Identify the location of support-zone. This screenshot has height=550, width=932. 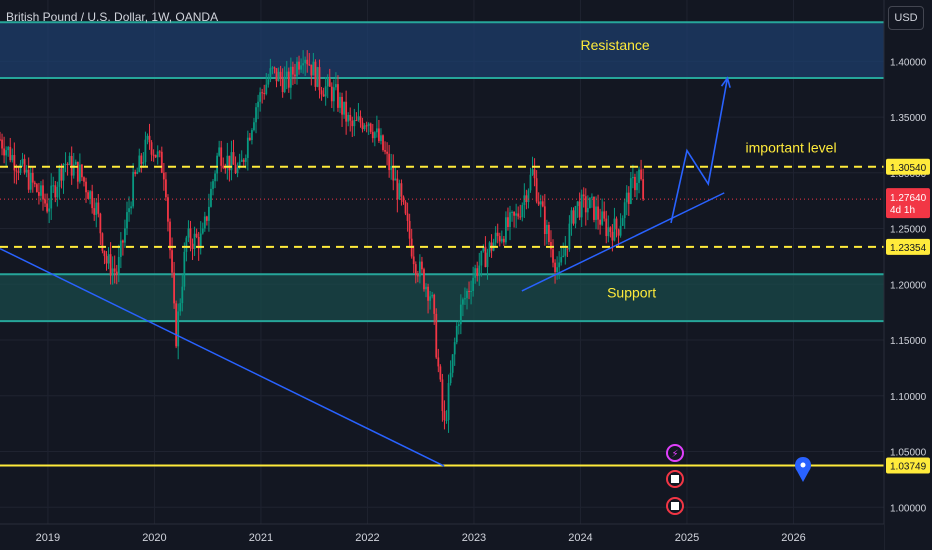
(442, 298).